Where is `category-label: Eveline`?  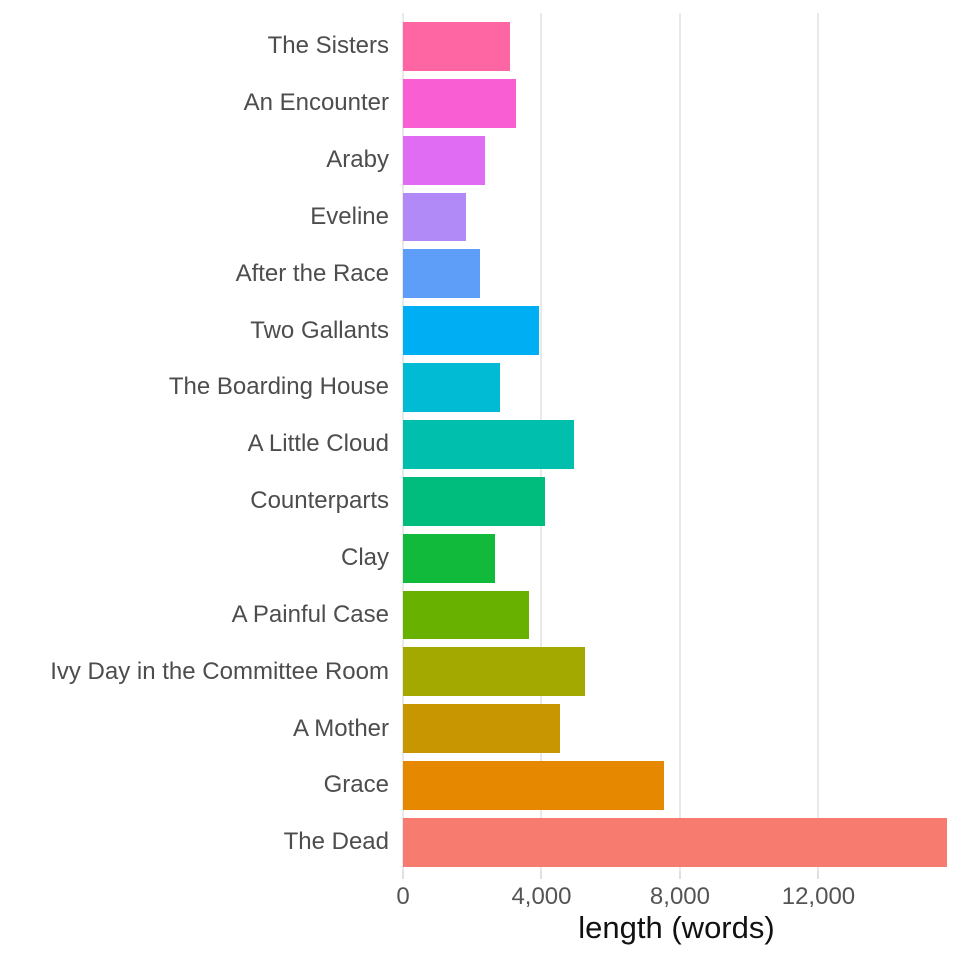 category-label: Eveline is located at coordinates (349, 216).